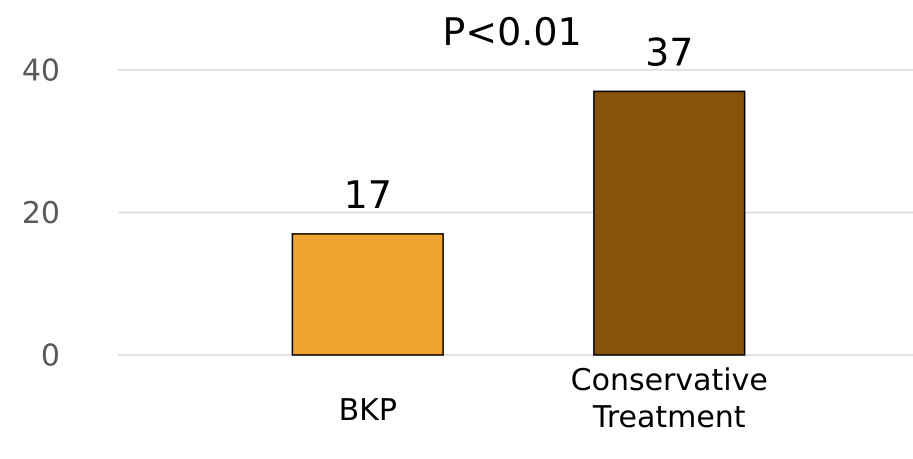 The image size is (913, 459). Describe the element at coordinates (41, 213) in the screenshot. I see `y-tick-label: 20` at that location.